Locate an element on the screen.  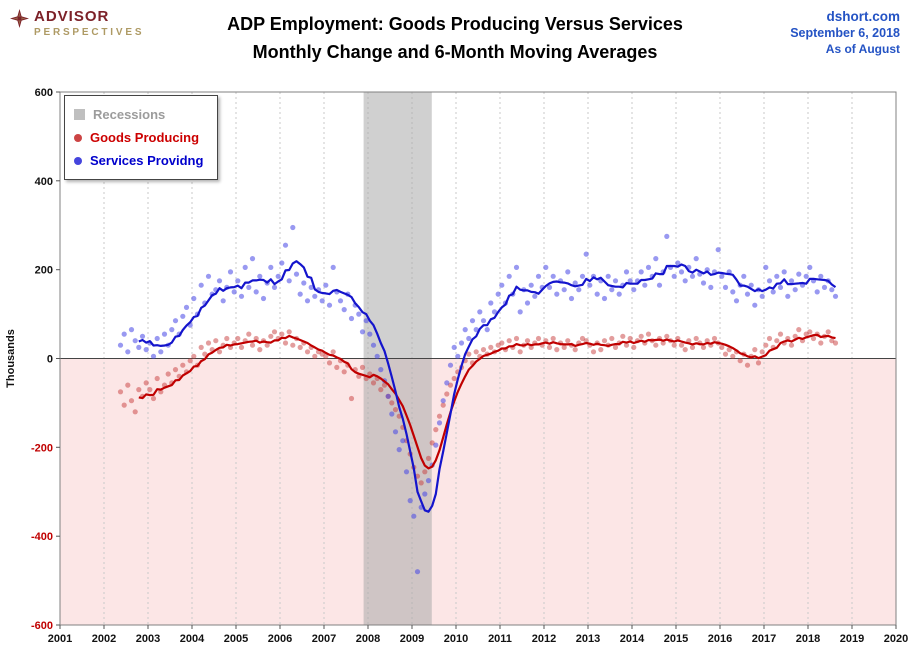
svg-text: 2018 is located at coordinates (808, 639).